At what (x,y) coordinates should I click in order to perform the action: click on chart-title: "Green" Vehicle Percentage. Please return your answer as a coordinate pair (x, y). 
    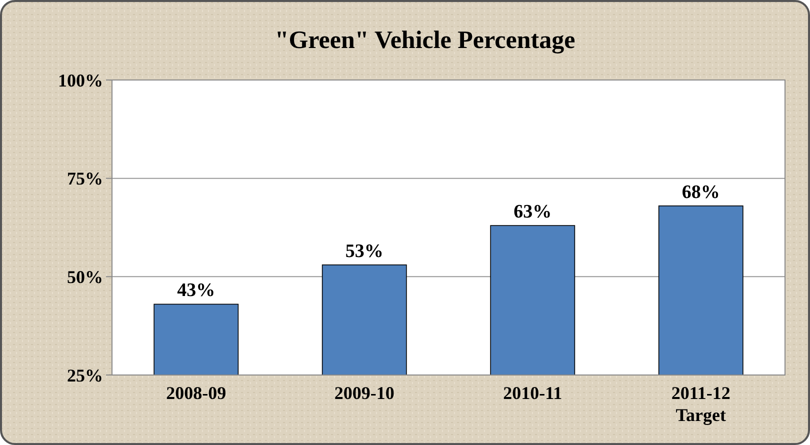
    Looking at the image, I should click on (425, 40).